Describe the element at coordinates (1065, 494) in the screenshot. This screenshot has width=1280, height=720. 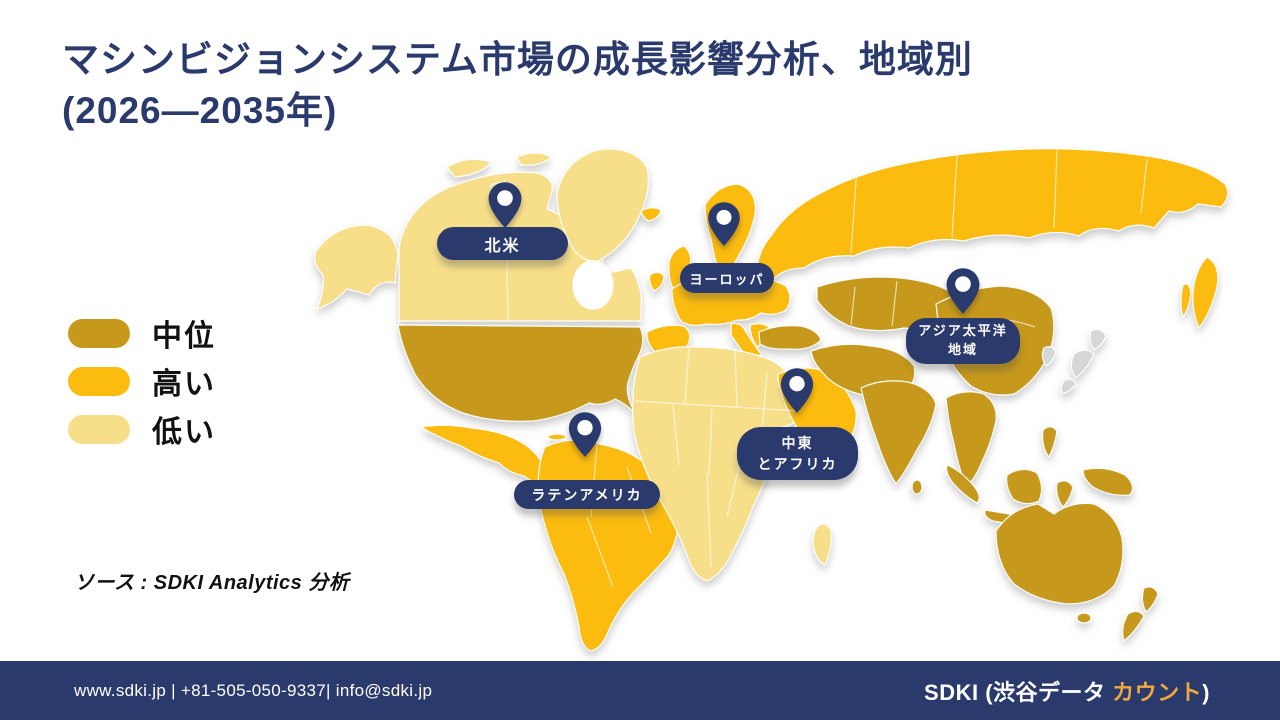
I see `region-sulawesi` at that location.